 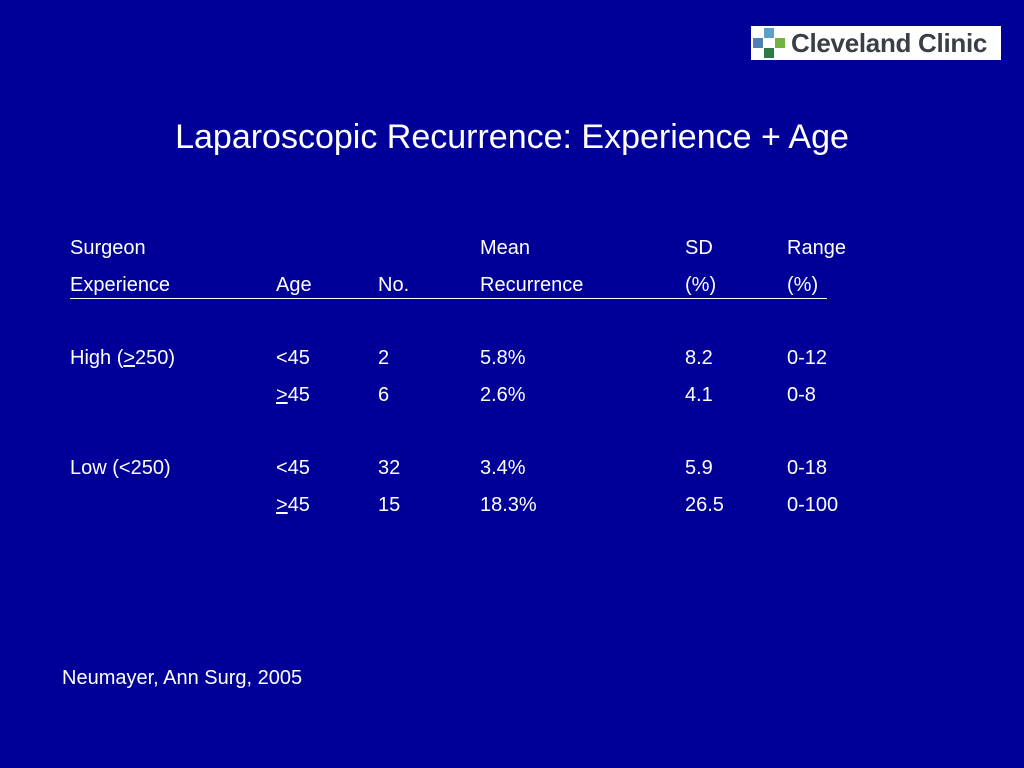 What do you see at coordinates (813, 505) in the screenshot?
I see `range-cell: 0-100` at bounding box center [813, 505].